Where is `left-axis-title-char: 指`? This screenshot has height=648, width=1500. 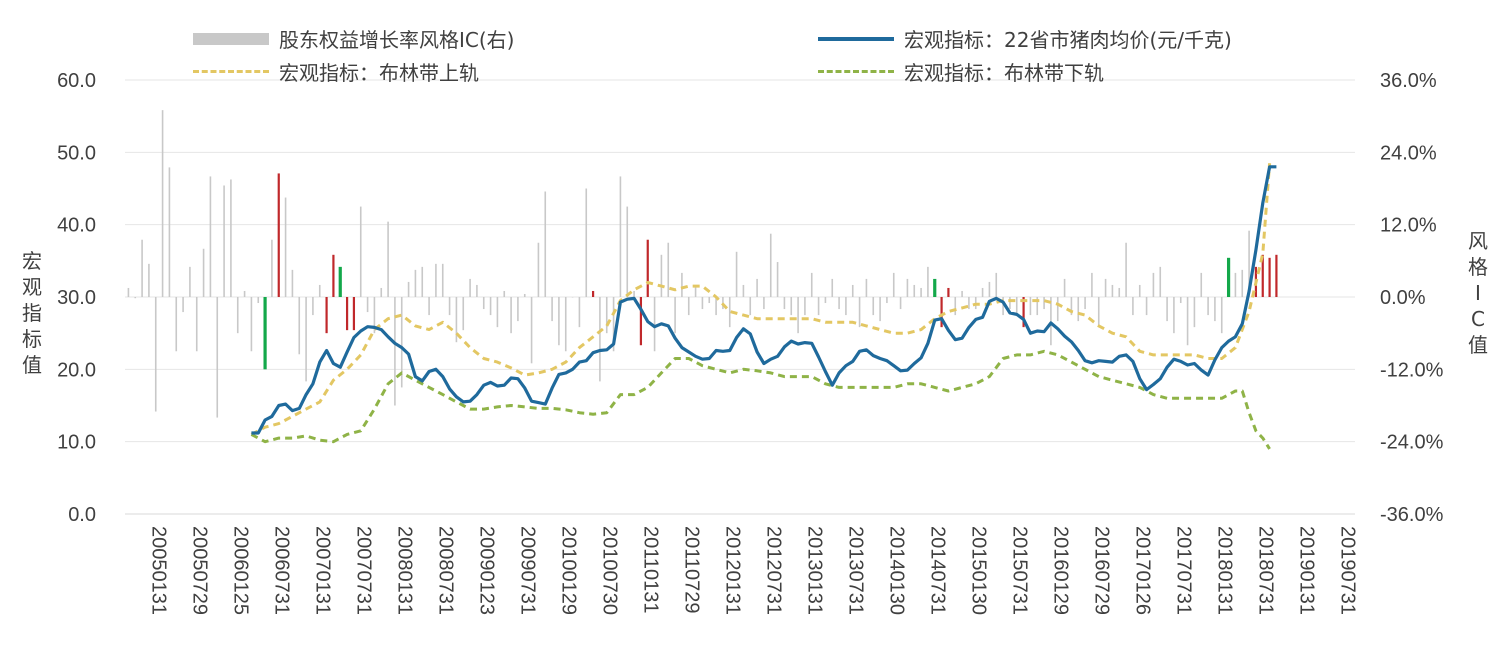
left-axis-title-char: 指 is located at coordinates (32, 313).